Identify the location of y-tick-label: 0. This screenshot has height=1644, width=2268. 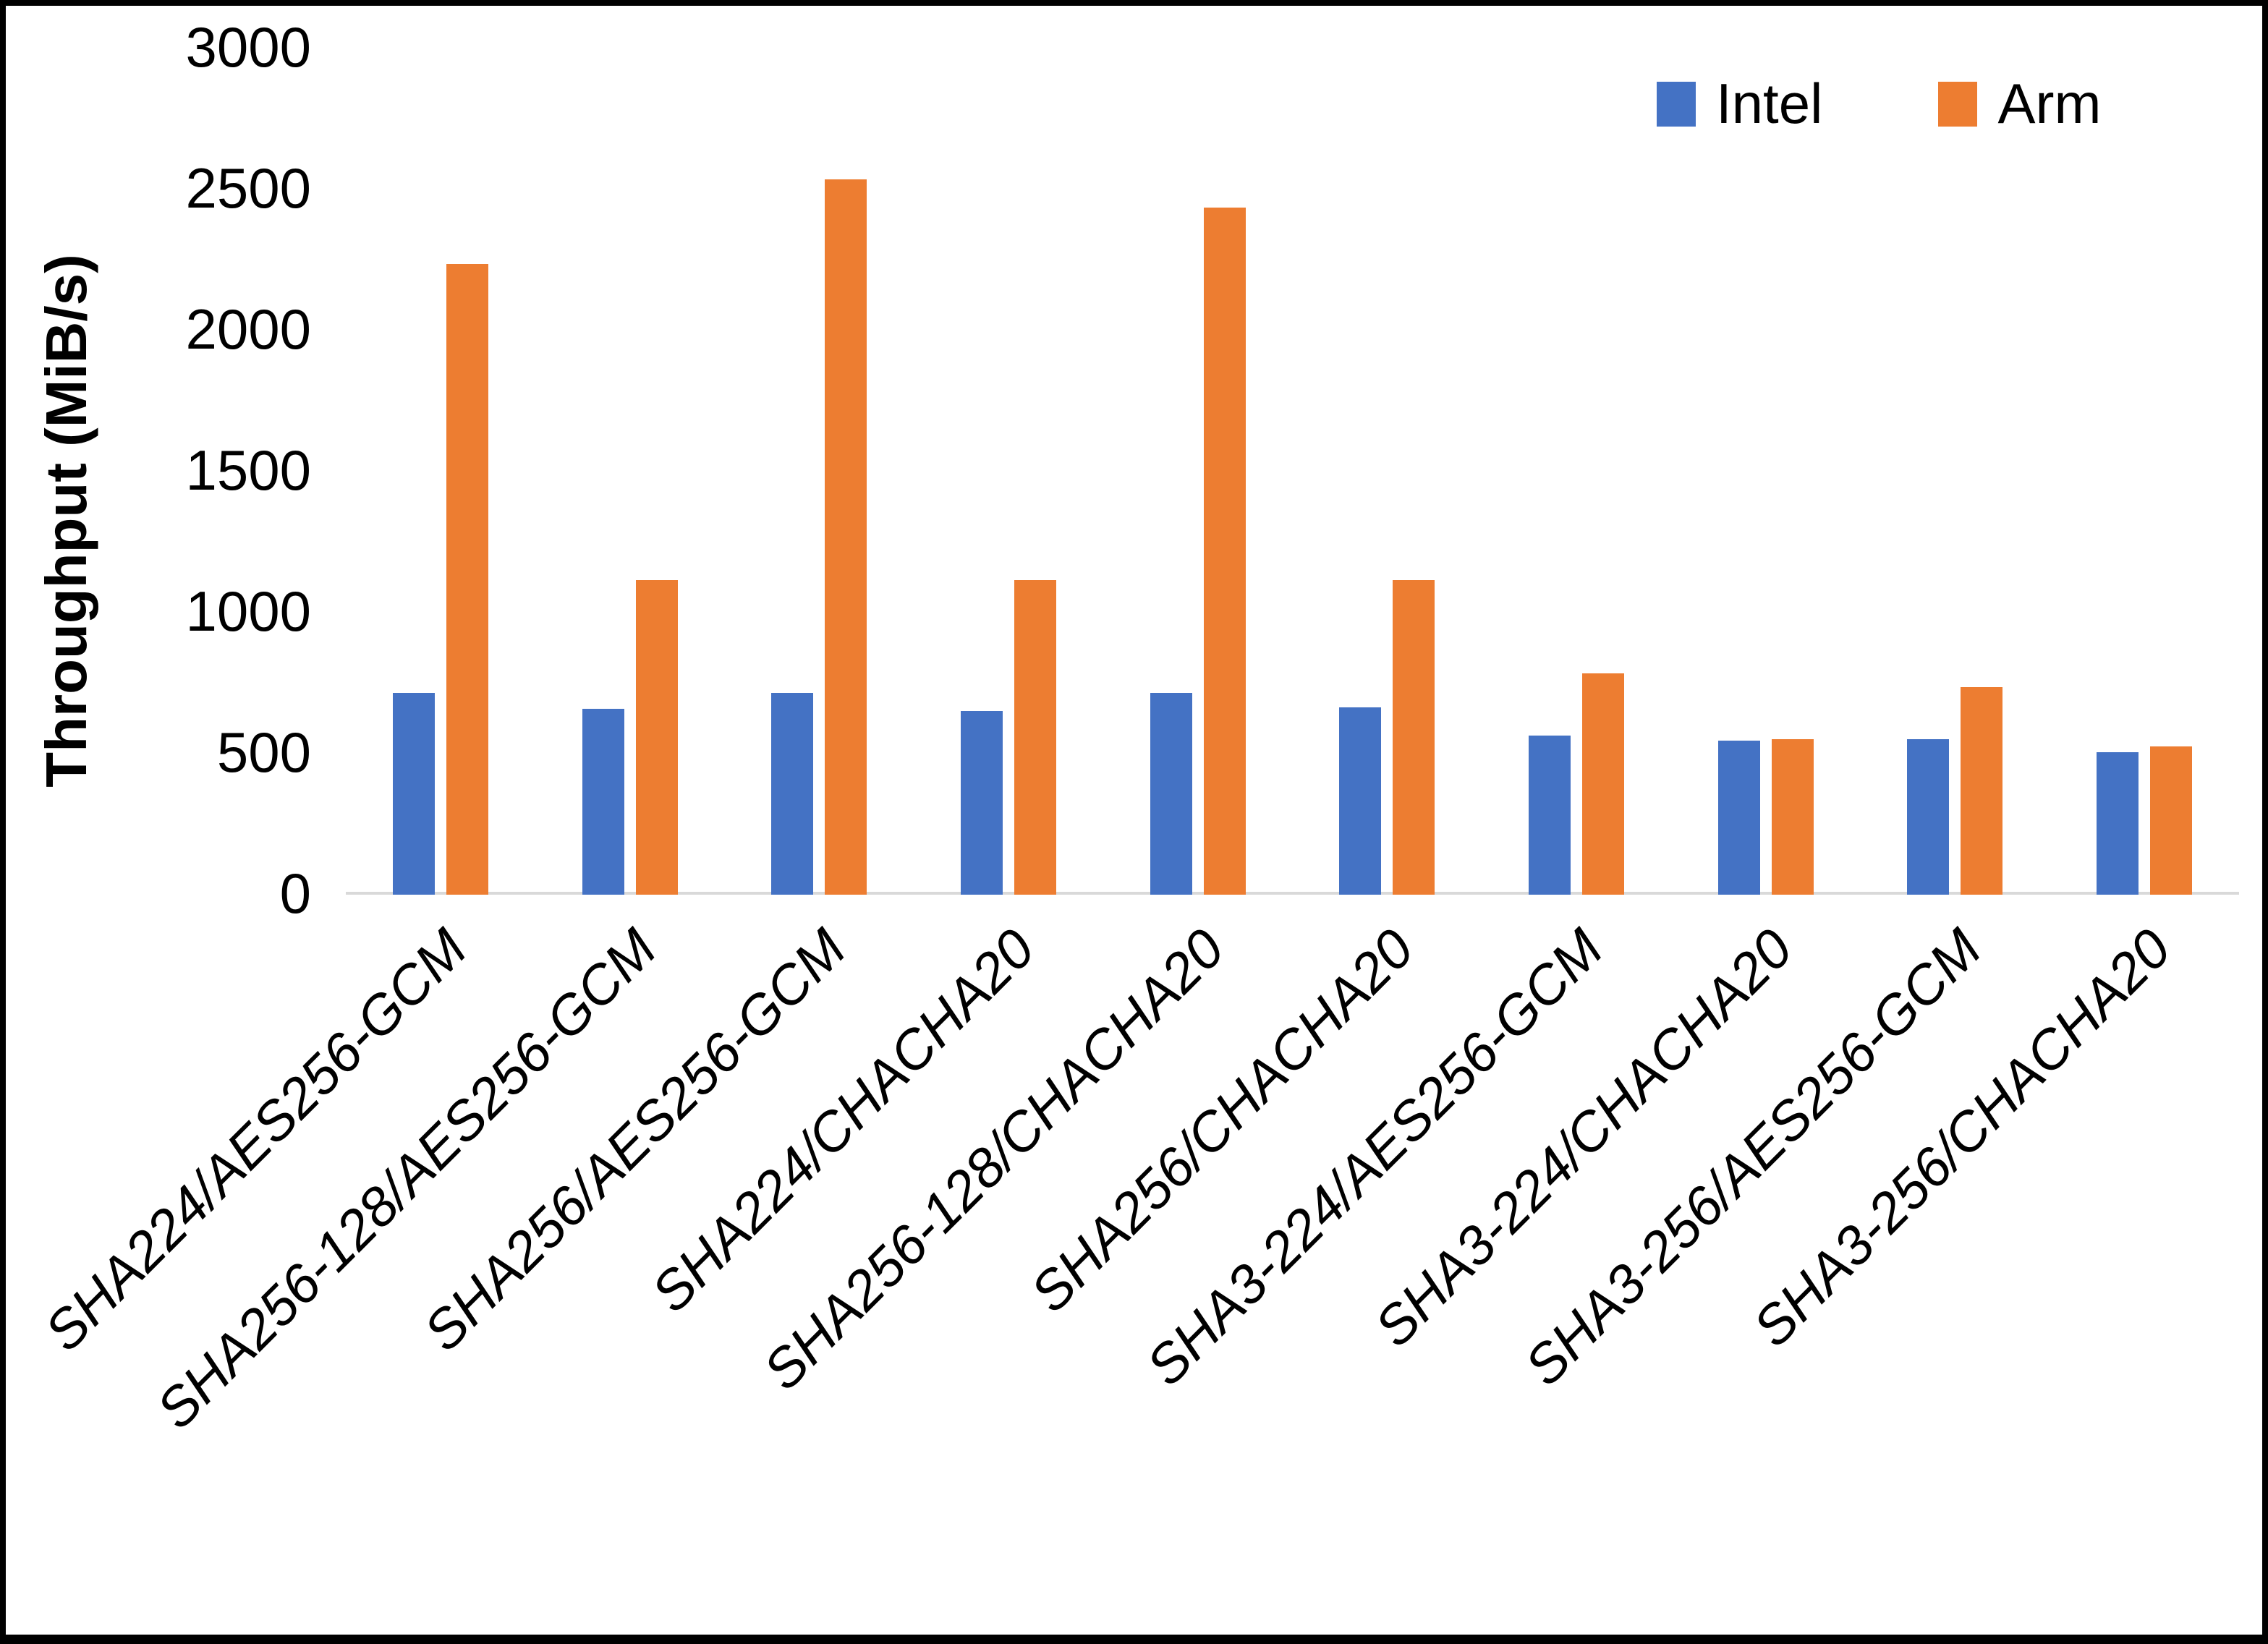
(295, 893).